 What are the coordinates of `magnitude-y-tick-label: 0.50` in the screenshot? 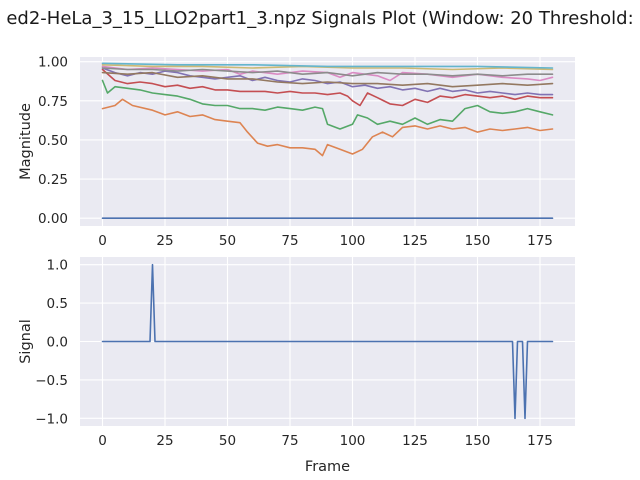 It's located at (53, 141).